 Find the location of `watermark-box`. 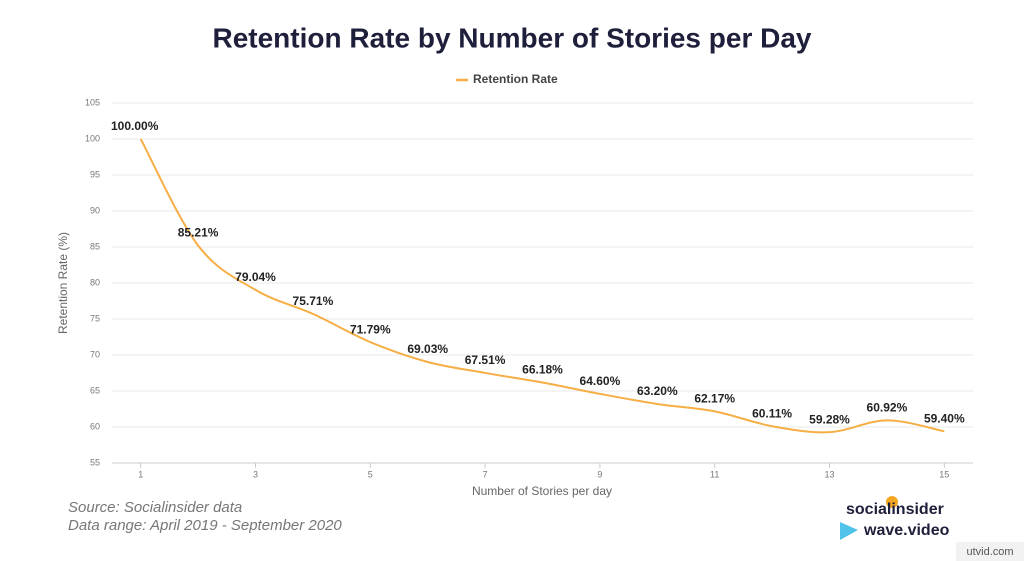

watermark-box is located at coordinates (990, 551).